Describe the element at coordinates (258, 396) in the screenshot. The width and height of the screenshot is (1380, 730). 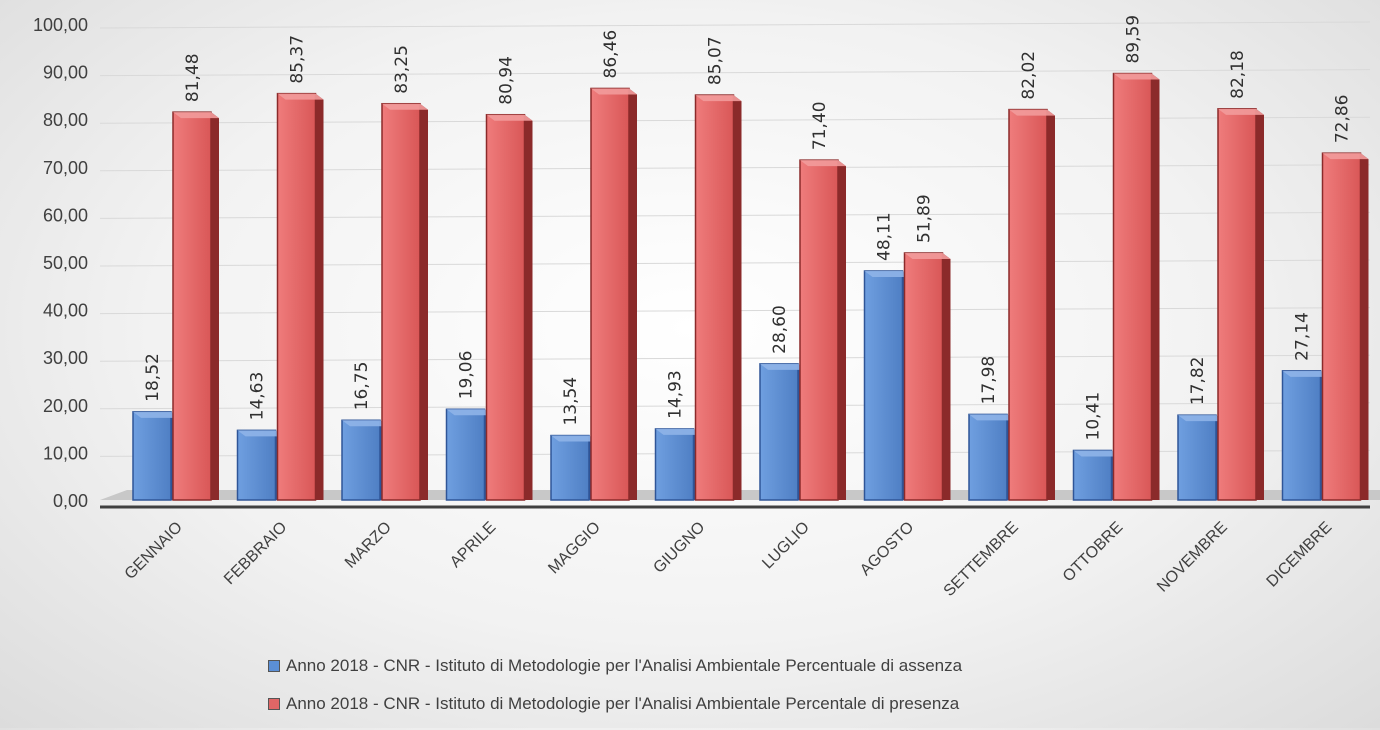
I see `data-label: 14,63` at that location.